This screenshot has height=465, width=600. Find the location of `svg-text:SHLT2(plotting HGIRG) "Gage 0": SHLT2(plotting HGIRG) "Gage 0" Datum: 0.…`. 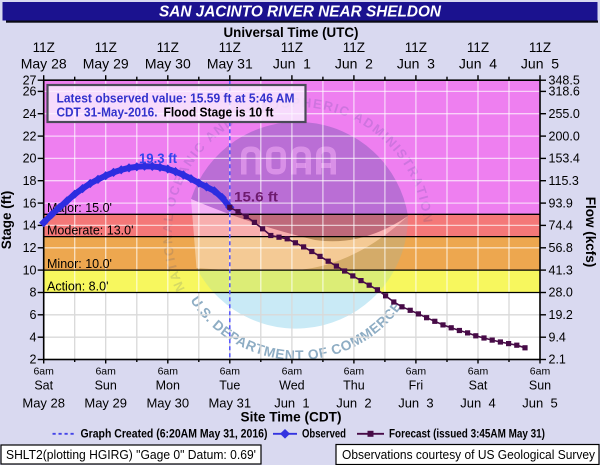

svg-text:SHLT2(plotting HGIRG) "Gage 0": SHLT2(plotting HGIRG) "Gage 0" Datum: 0.… is located at coordinates (131, 454).